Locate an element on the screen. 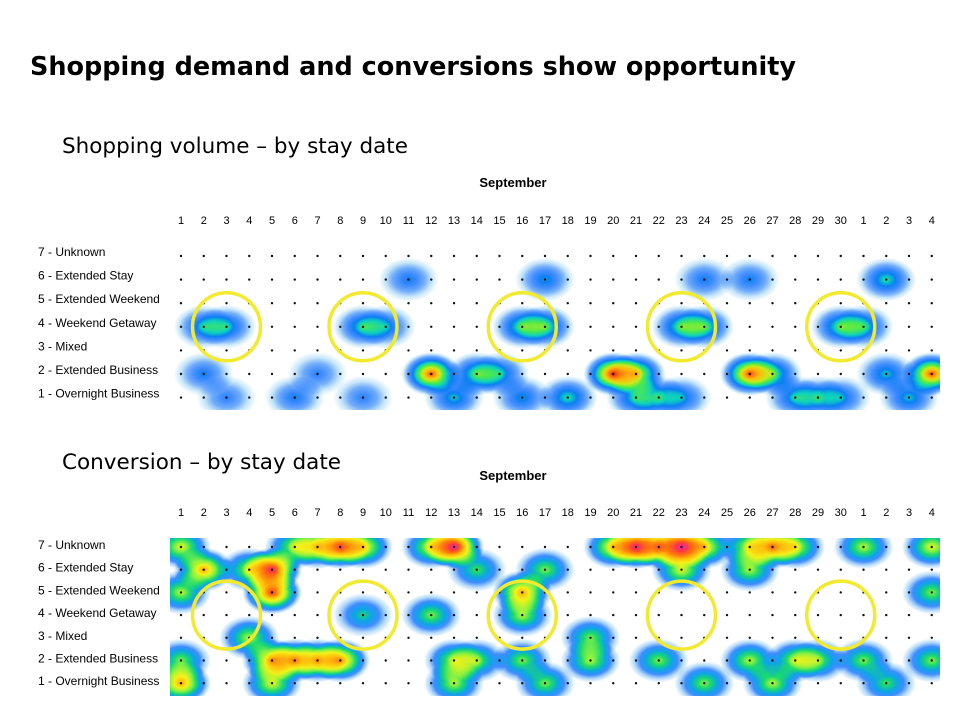 Image resolution: width=960 pixels, height=720 pixels. x-tick-label: 3 is located at coordinates (226, 513).